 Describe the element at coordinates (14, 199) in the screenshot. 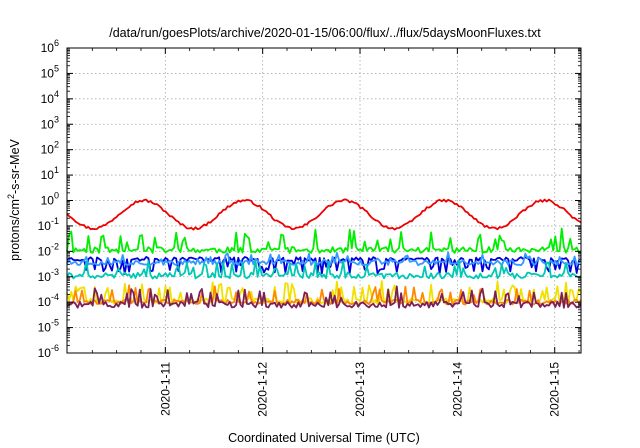

I see `y-axis-label: protons/cm2-s-sr-MeV` at that location.